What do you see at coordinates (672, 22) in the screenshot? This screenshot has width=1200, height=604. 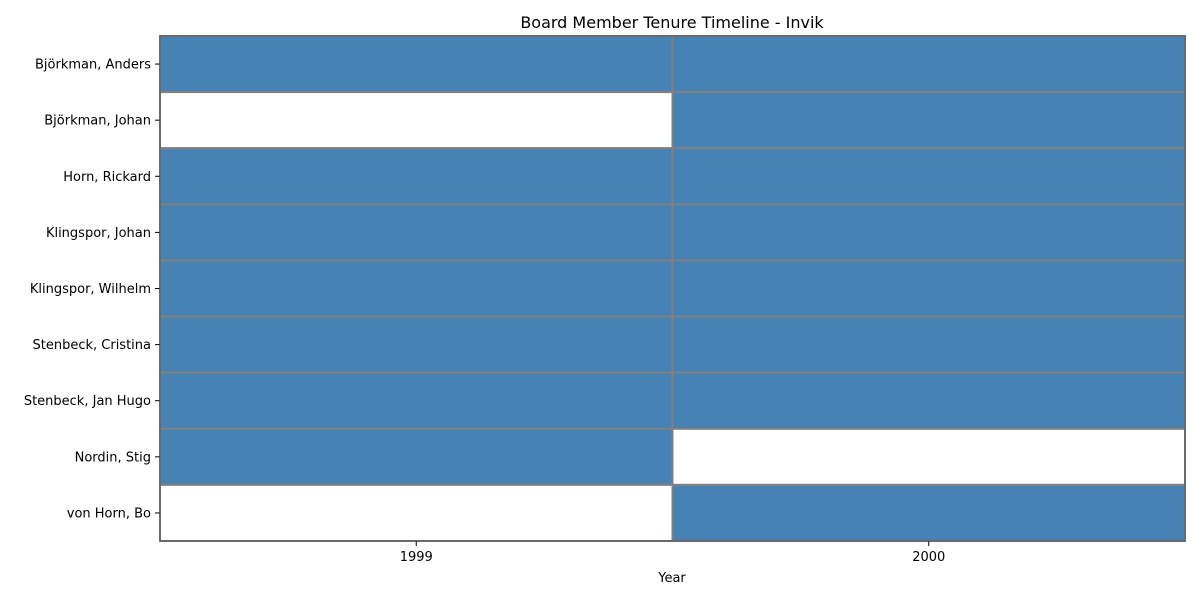 I see `chart-title: Board Member Tenure Timeline - Invik` at bounding box center [672, 22].